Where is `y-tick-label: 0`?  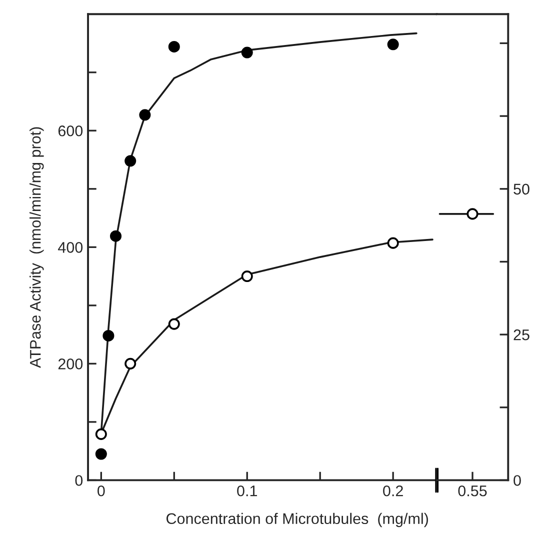
y-tick-label: 0 is located at coordinates (79, 480).